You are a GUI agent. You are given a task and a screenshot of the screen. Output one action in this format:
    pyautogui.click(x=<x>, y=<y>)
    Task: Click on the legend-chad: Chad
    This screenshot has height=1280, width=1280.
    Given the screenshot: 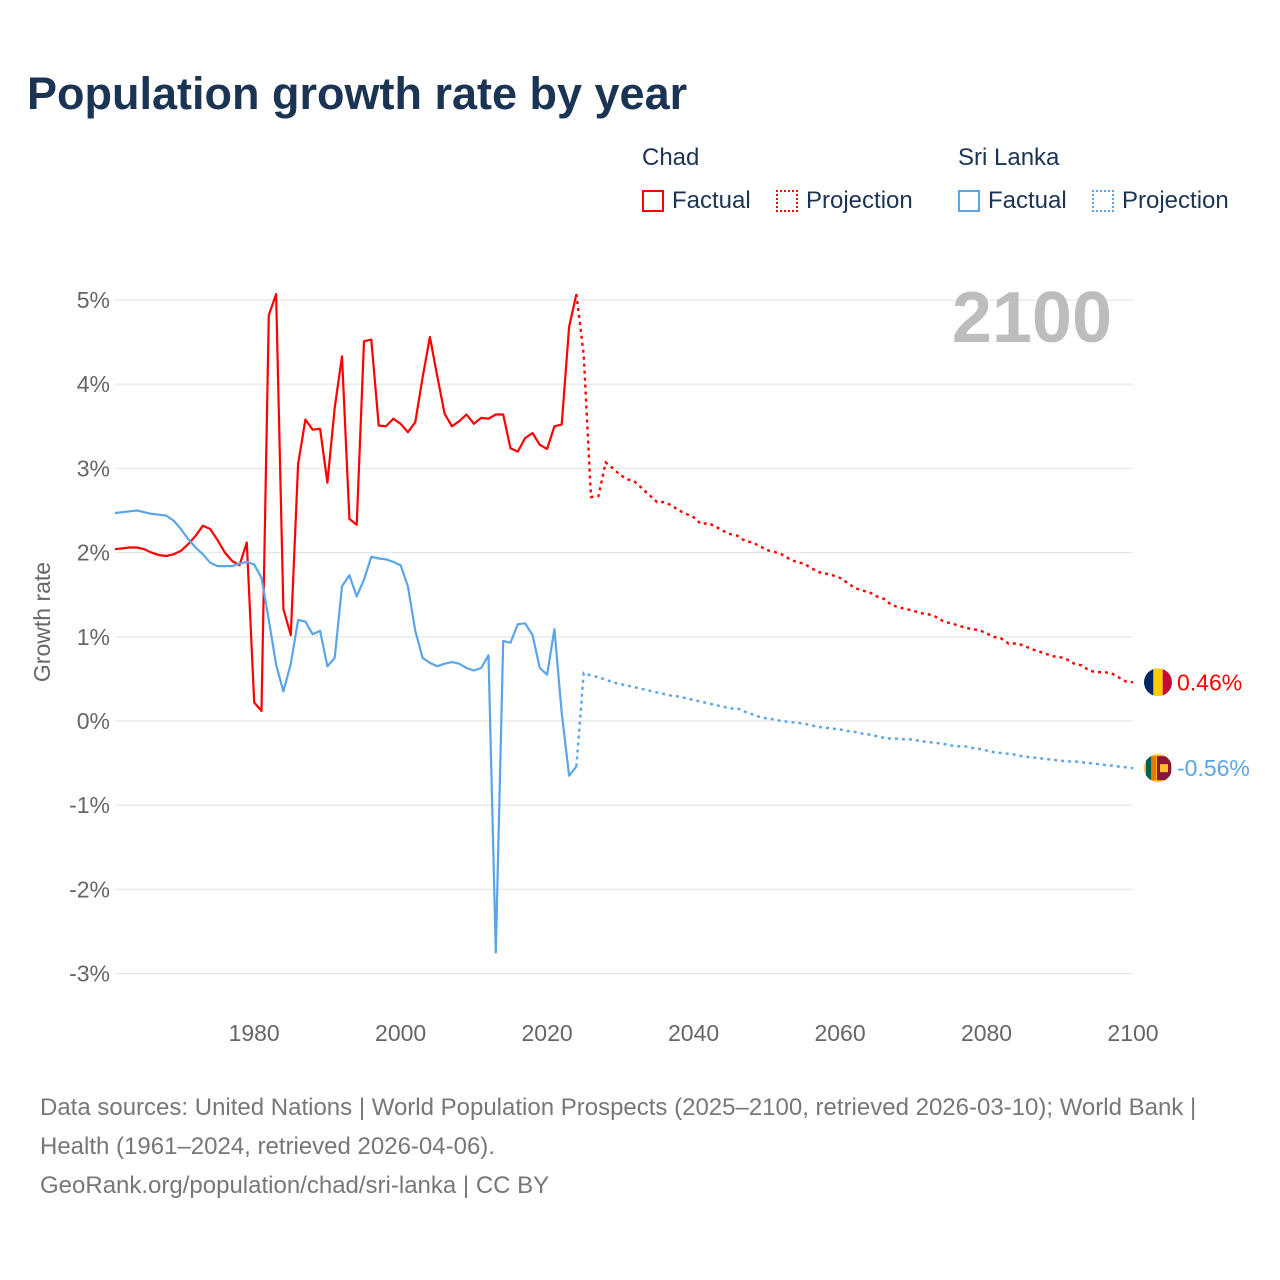 What is the action you would take?
    pyautogui.click(x=670, y=158)
    